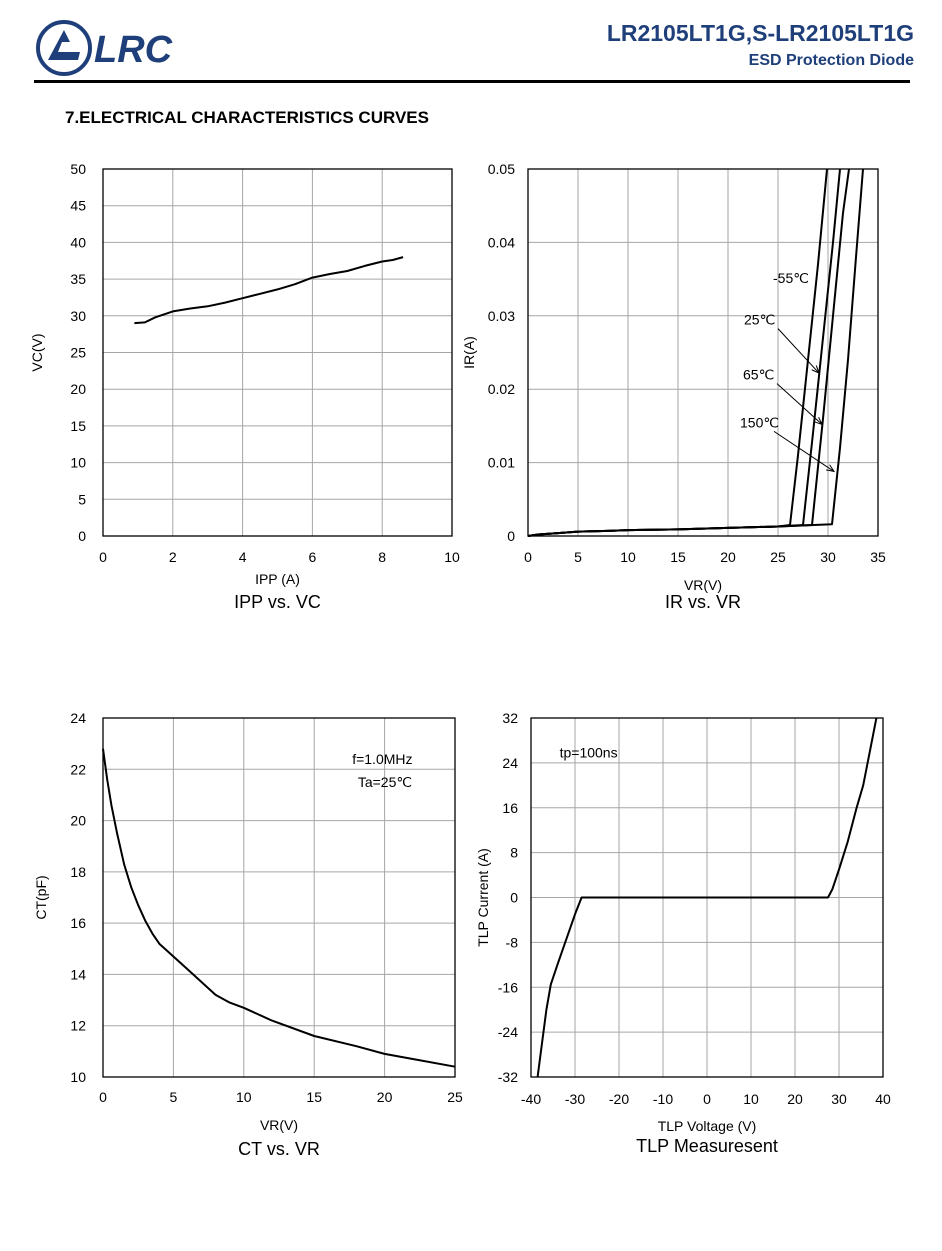  Describe the element at coordinates (508, 1077) in the screenshot. I see `y-tick-label: -32` at that location.